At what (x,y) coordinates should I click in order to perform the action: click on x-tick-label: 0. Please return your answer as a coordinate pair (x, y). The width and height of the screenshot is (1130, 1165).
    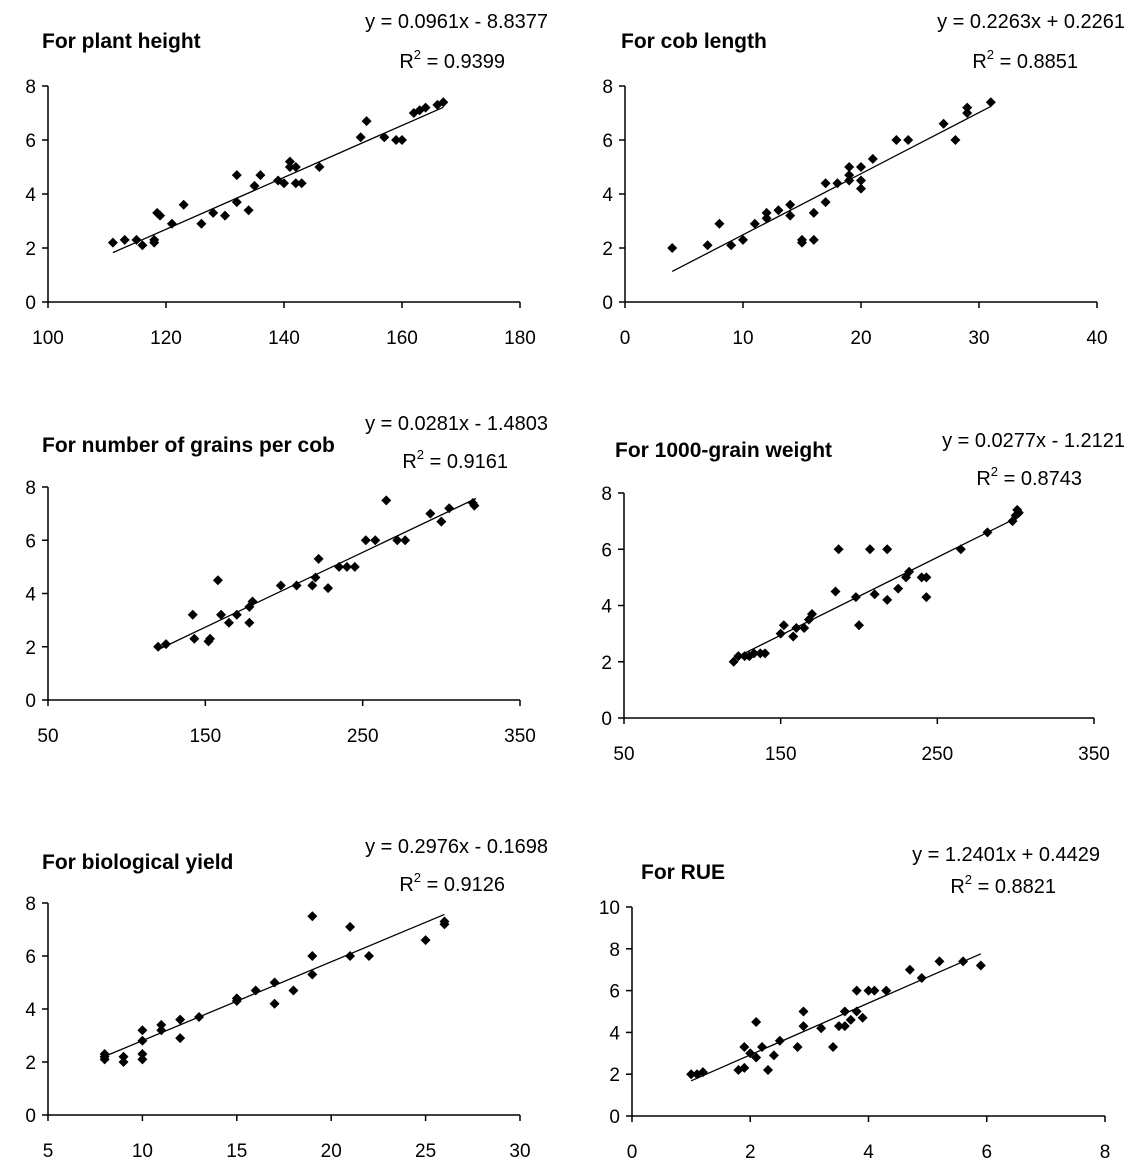
    Looking at the image, I should click on (632, 1152).